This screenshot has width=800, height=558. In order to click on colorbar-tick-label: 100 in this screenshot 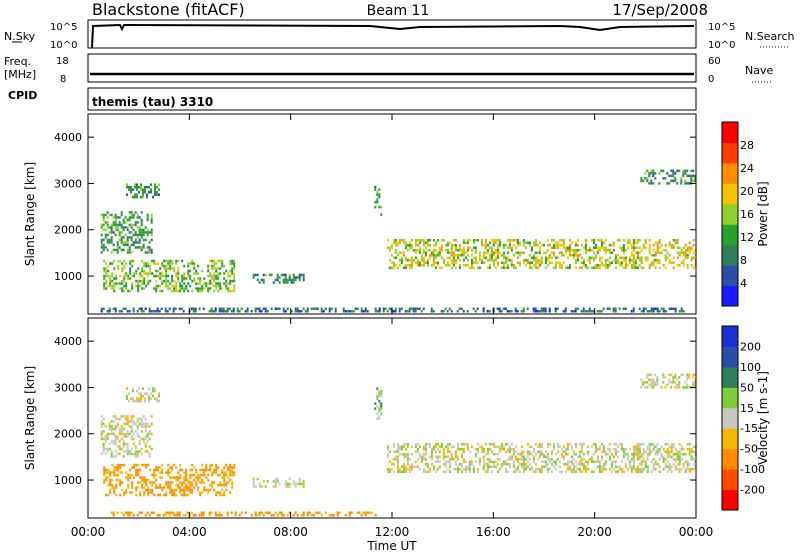, I will do `click(750, 367)`.